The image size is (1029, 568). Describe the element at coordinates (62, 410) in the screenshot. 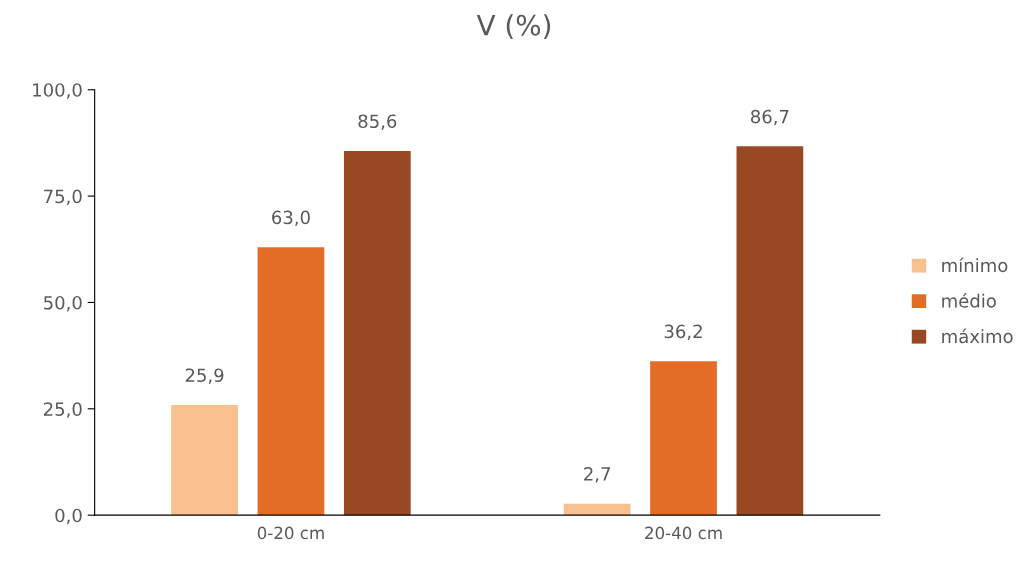

I see `y-tick-label: 25,0` at that location.